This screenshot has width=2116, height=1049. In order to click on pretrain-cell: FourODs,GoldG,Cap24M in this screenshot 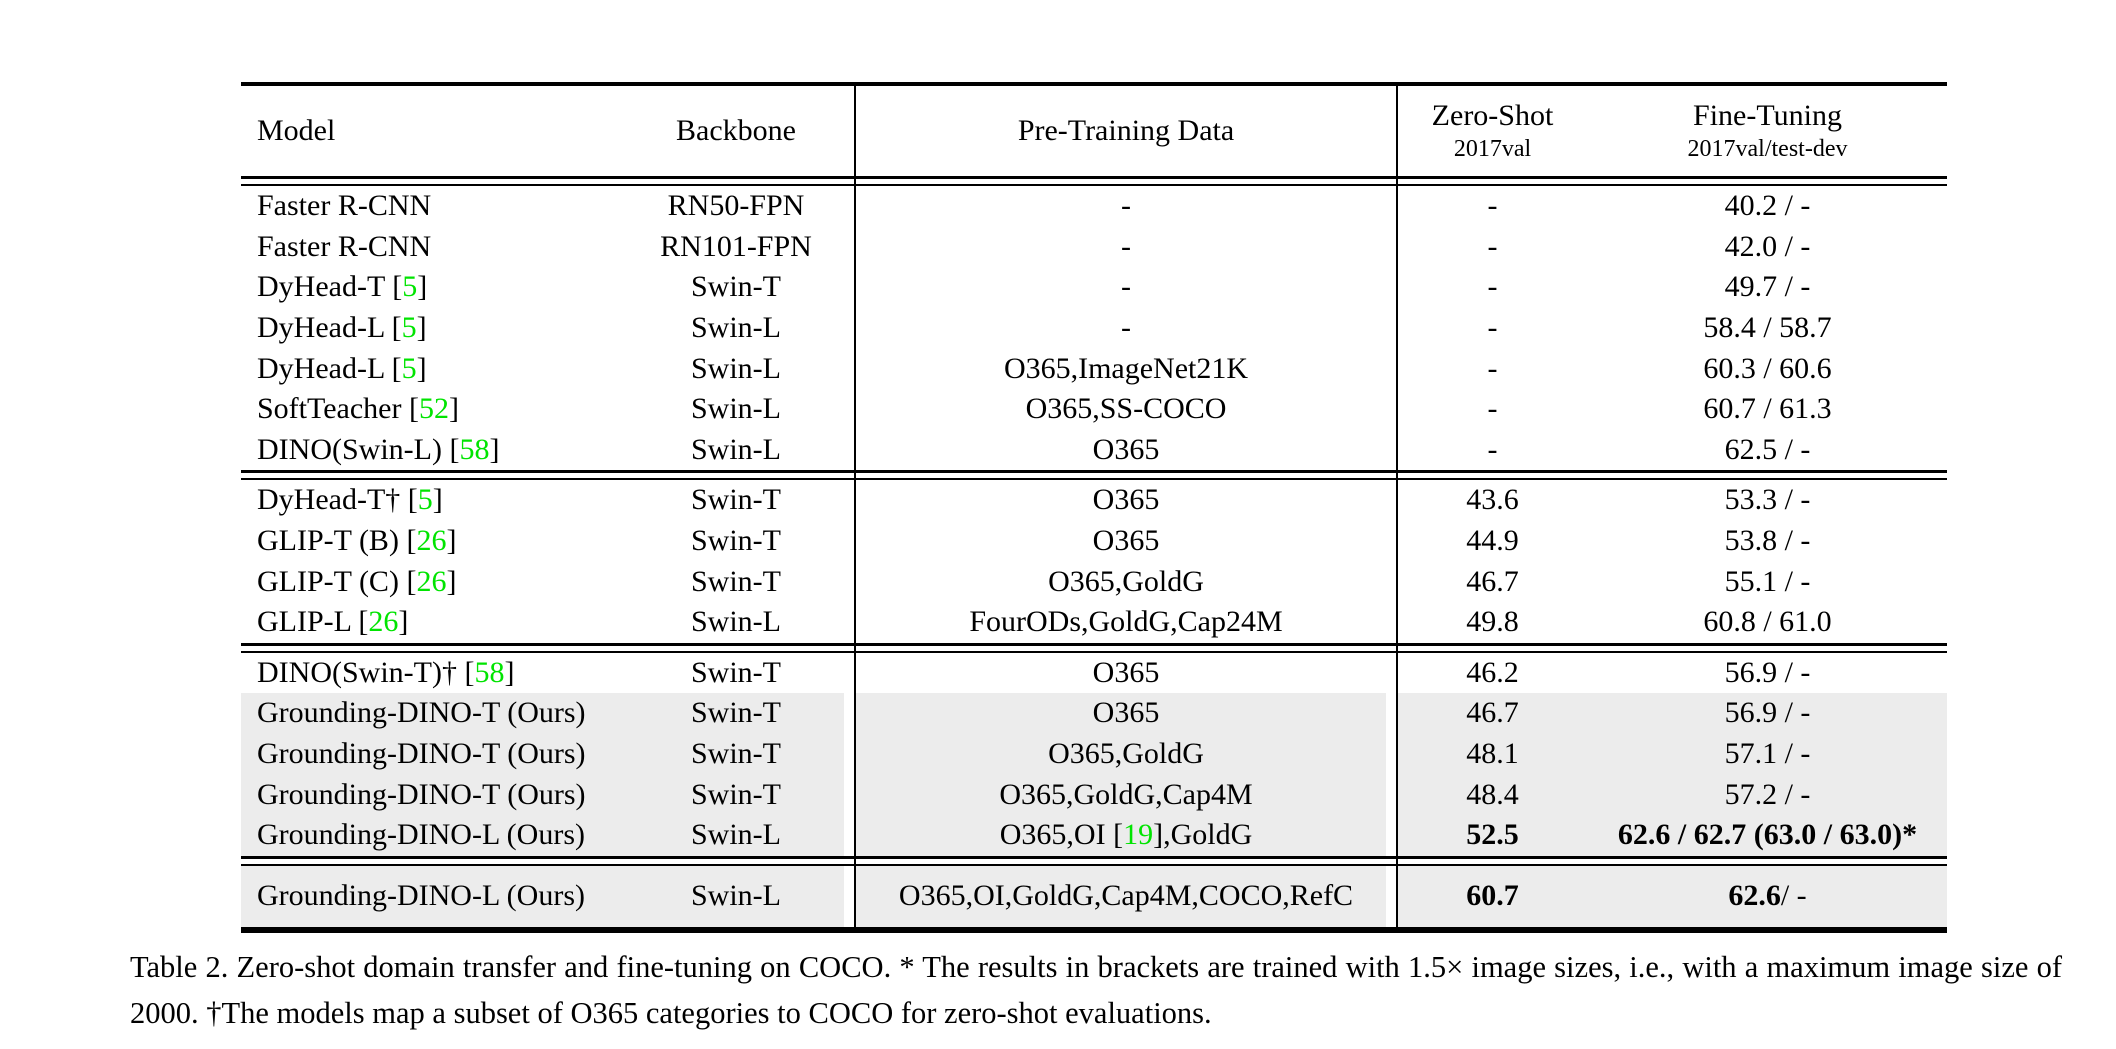, I will do `click(1126, 622)`.